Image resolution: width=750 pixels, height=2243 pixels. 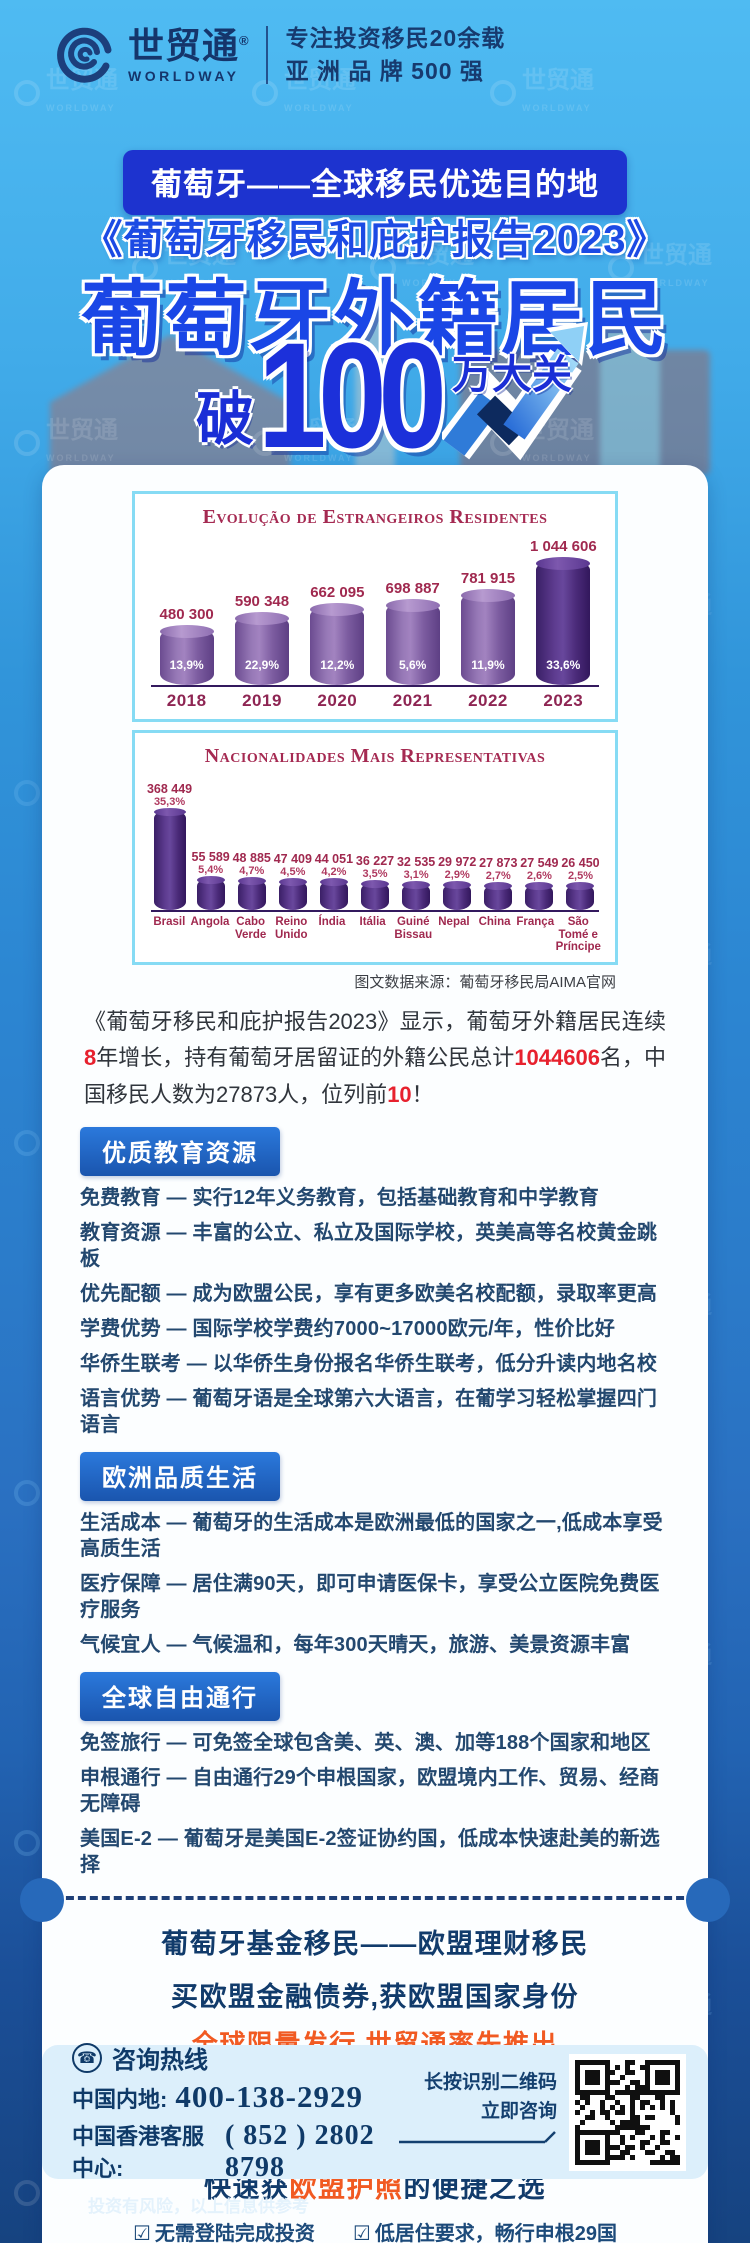 I want to click on tagline-line2: 亚 洲 品 牌 500 强, so click(x=384, y=71).